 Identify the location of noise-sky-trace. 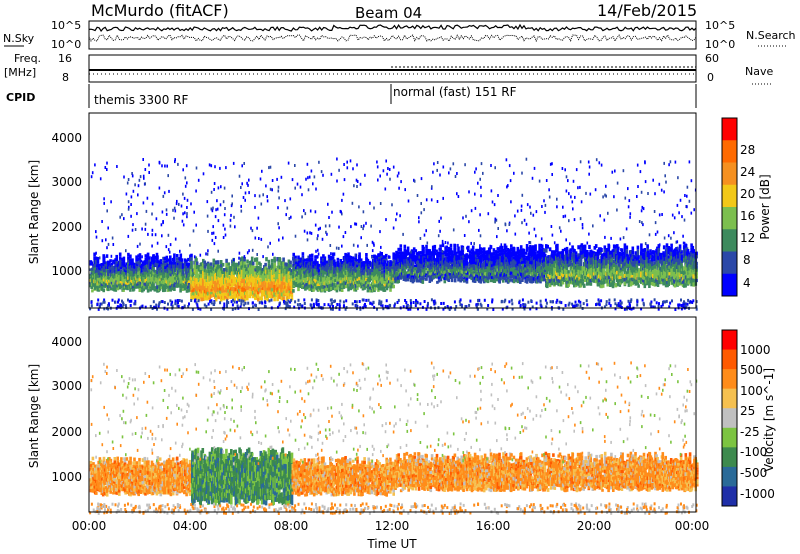
(392, 28).